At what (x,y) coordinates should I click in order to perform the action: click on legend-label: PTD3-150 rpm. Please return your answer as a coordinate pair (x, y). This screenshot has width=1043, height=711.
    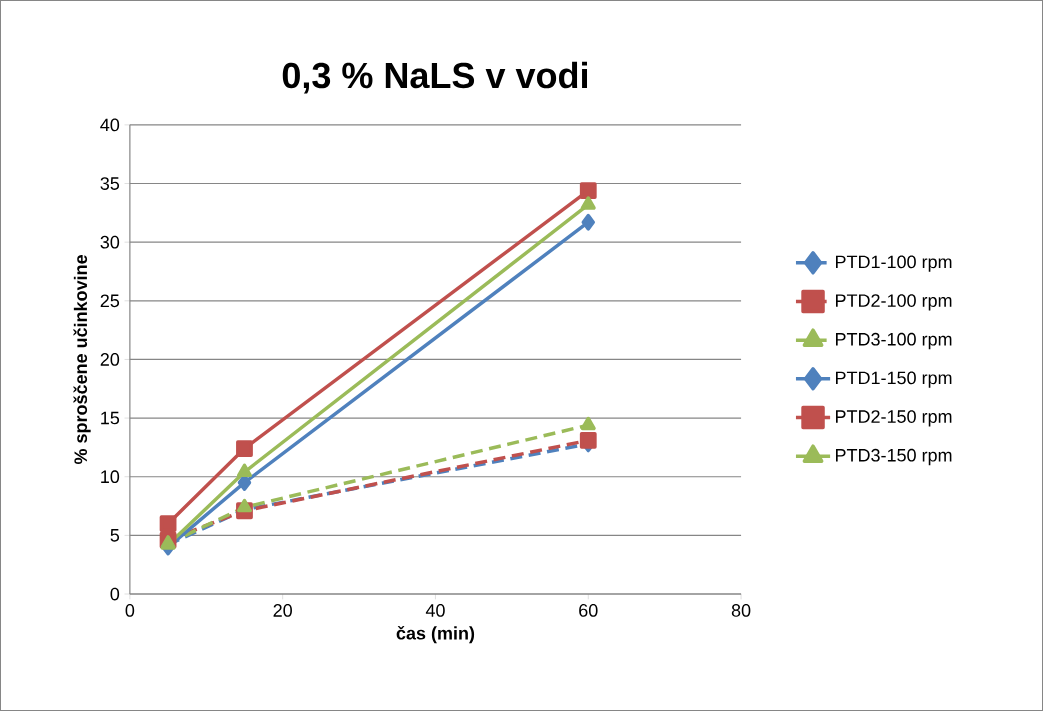
    Looking at the image, I should click on (894, 457).